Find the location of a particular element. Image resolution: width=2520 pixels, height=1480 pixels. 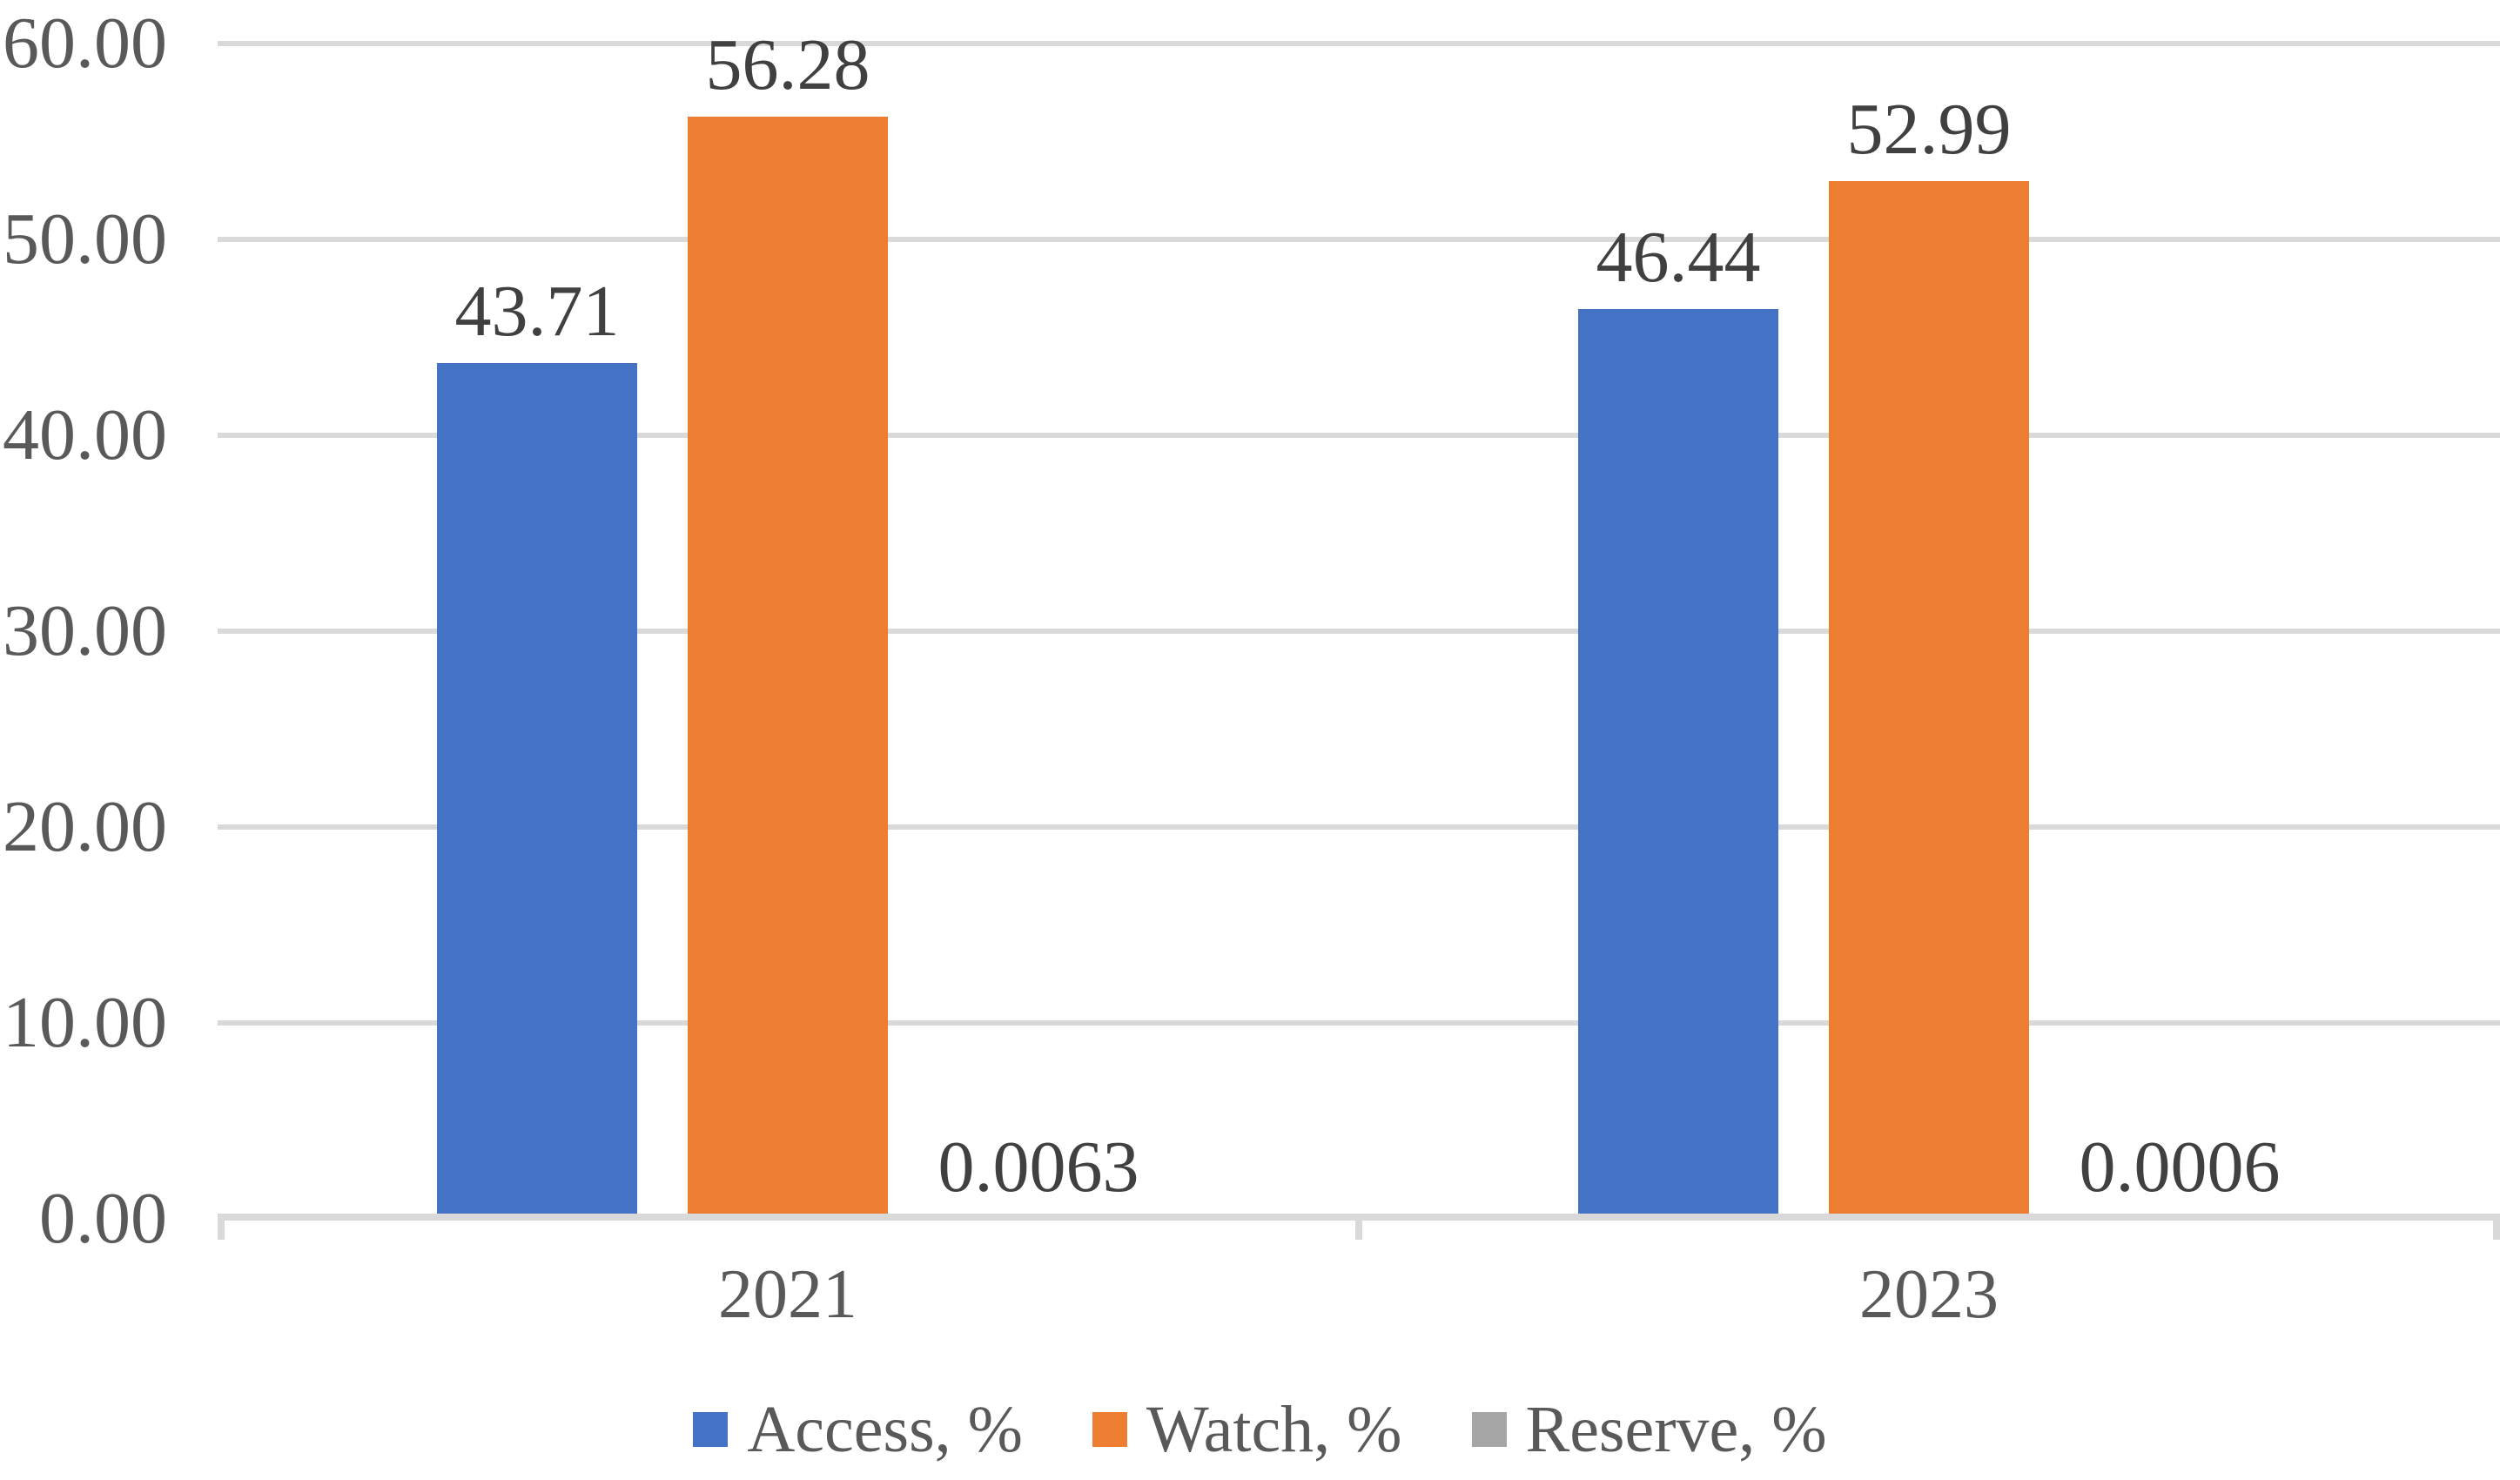

y-axis-tick-label: 0.00 is located at coordinates (103, 1218).